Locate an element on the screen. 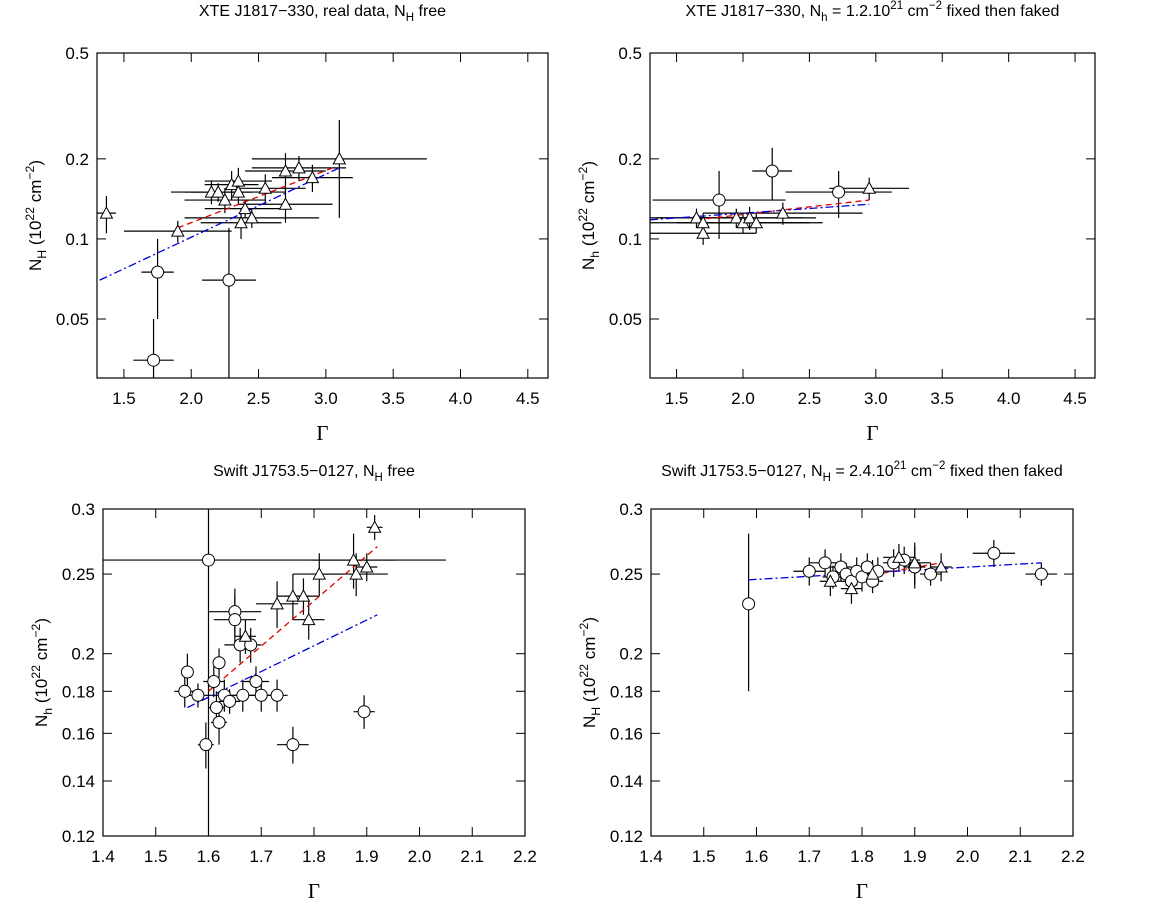 Image resolution: width=1162 pixels, height=913 pixels. y-axis-label: Nh (1022 cm−2) is located at coordinates (589, 215).